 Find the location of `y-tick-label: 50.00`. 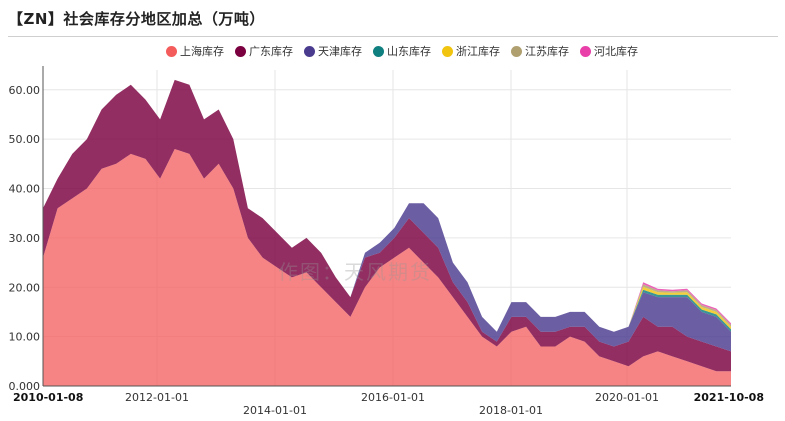

y-tick-label: 50.00 is located at coordinates (25, 139).